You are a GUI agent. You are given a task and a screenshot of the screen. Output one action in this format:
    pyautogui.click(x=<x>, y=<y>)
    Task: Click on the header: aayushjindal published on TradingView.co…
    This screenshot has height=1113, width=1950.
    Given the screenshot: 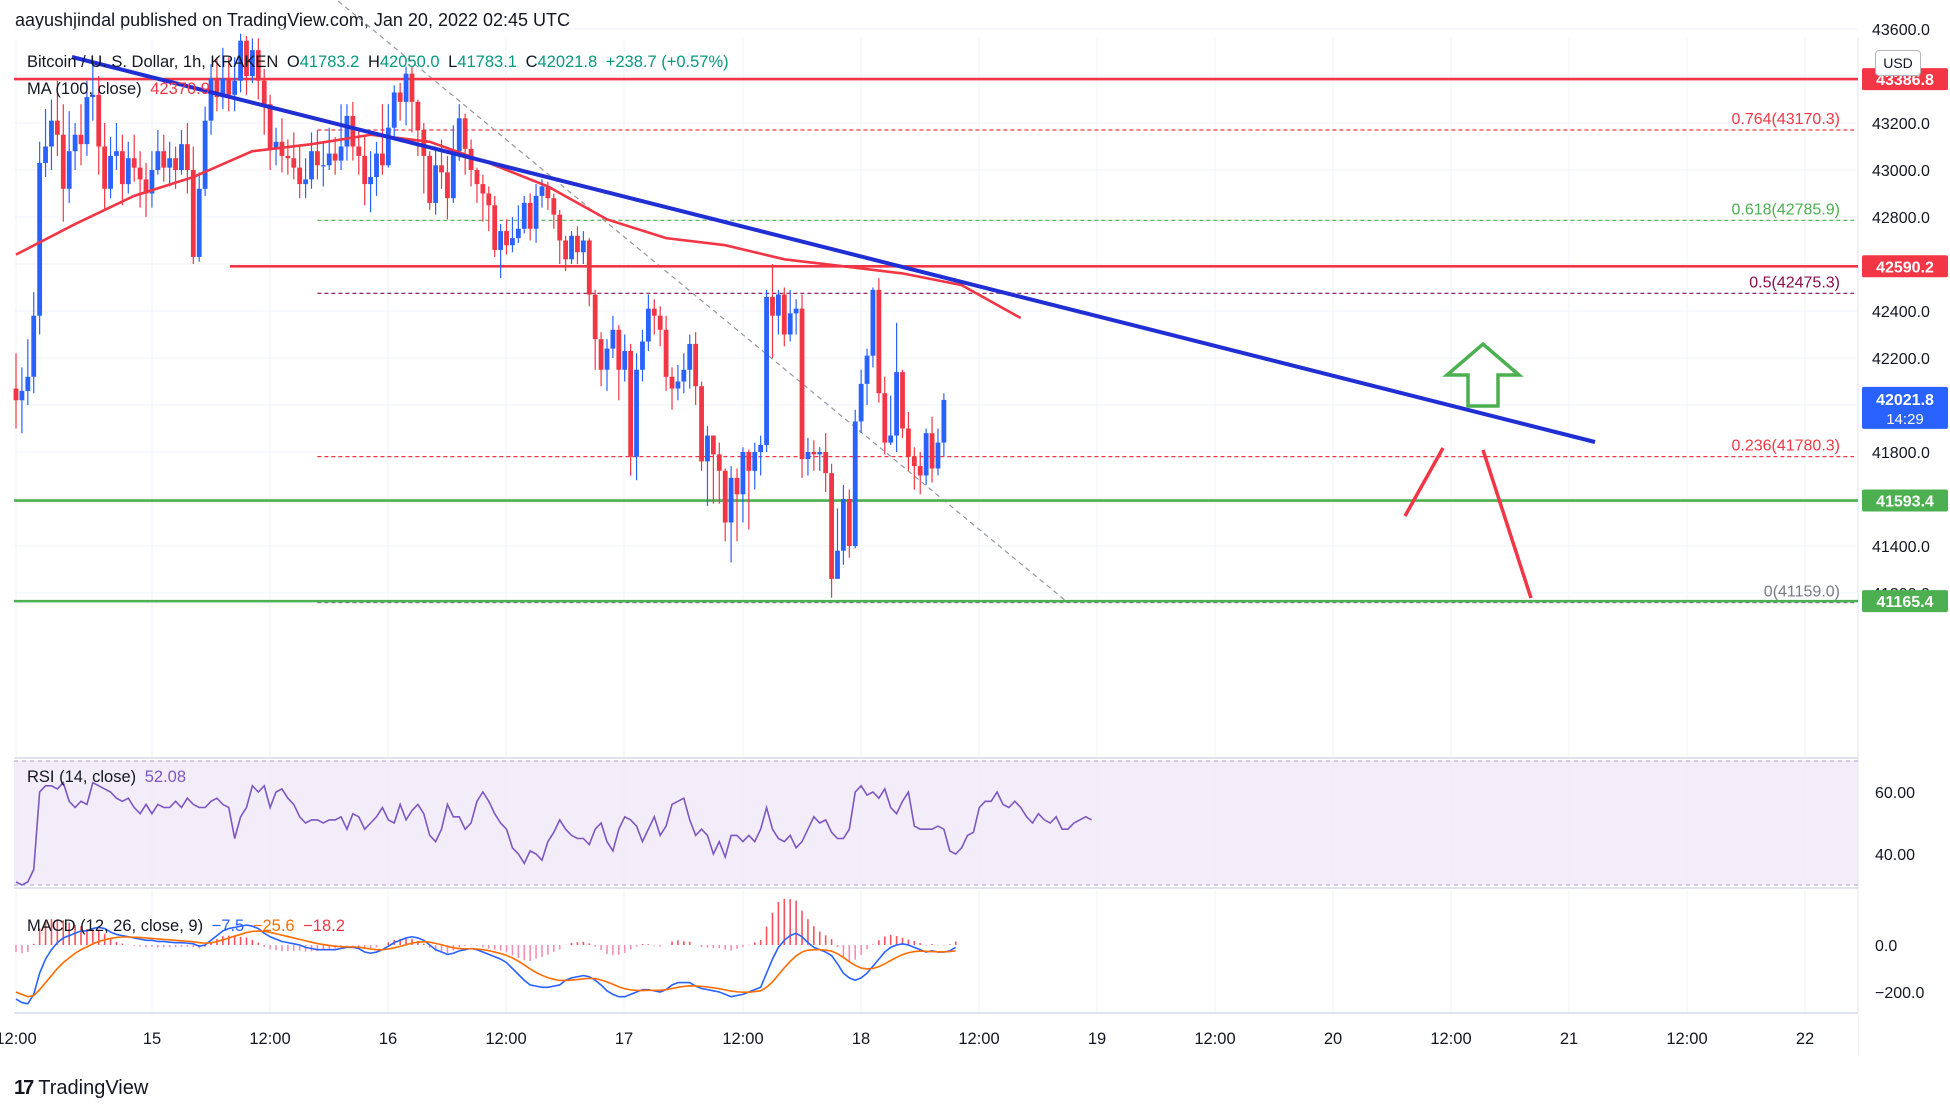 What is the action you would take?
    pyautogui.click(x=975, y=20)
    